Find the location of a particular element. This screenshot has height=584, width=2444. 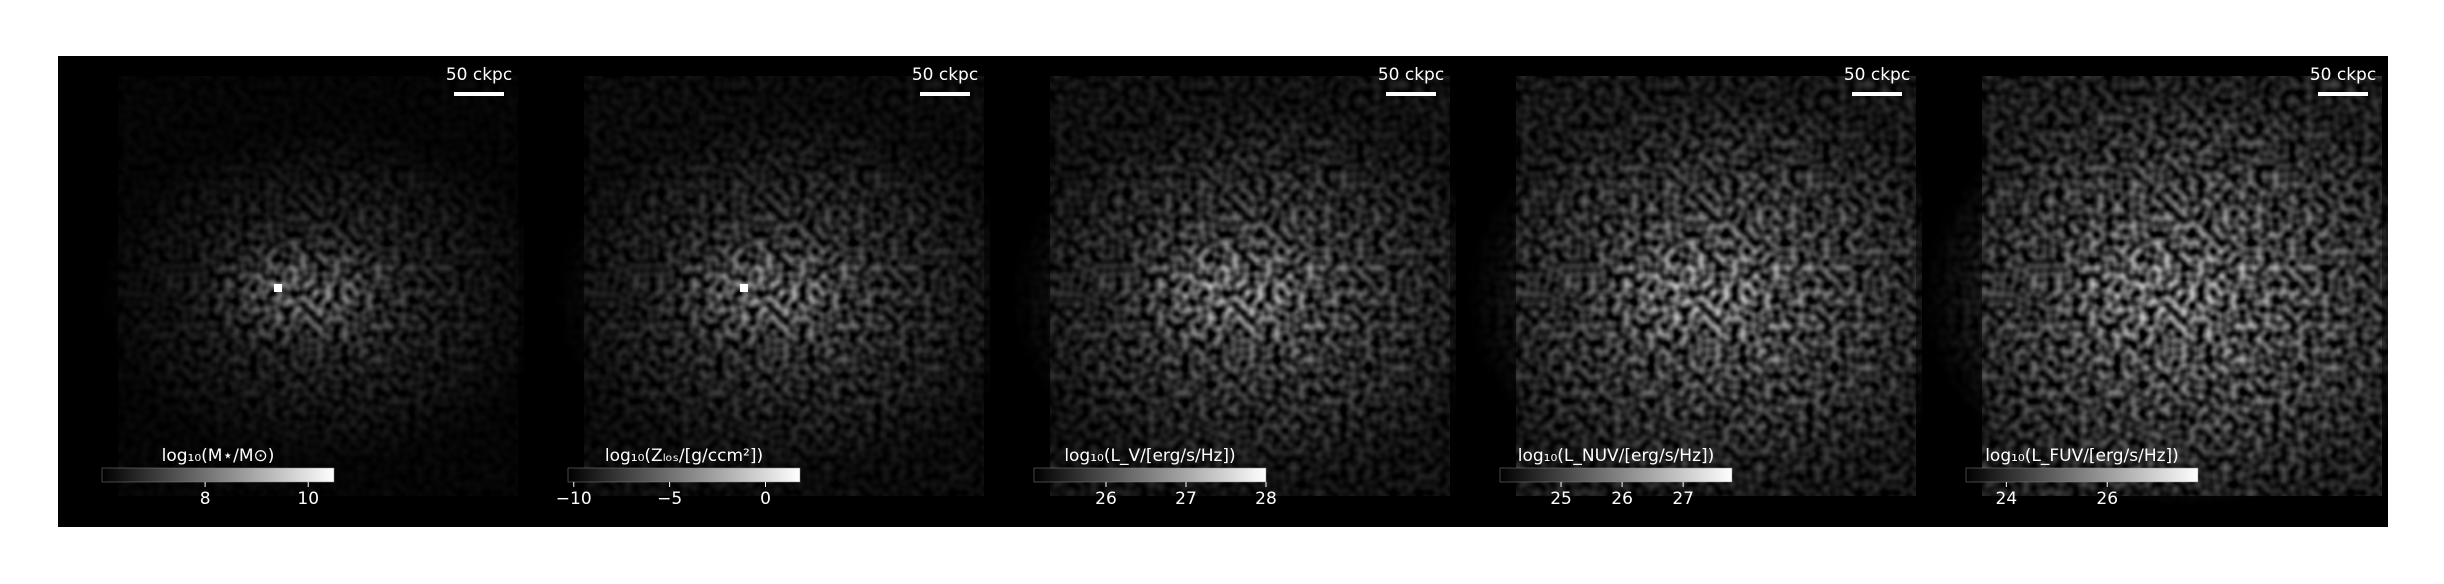

colorbar-label: log₁₀(L_FUV/[erg/s/Hz]) is located at coordinates (2082, 456).